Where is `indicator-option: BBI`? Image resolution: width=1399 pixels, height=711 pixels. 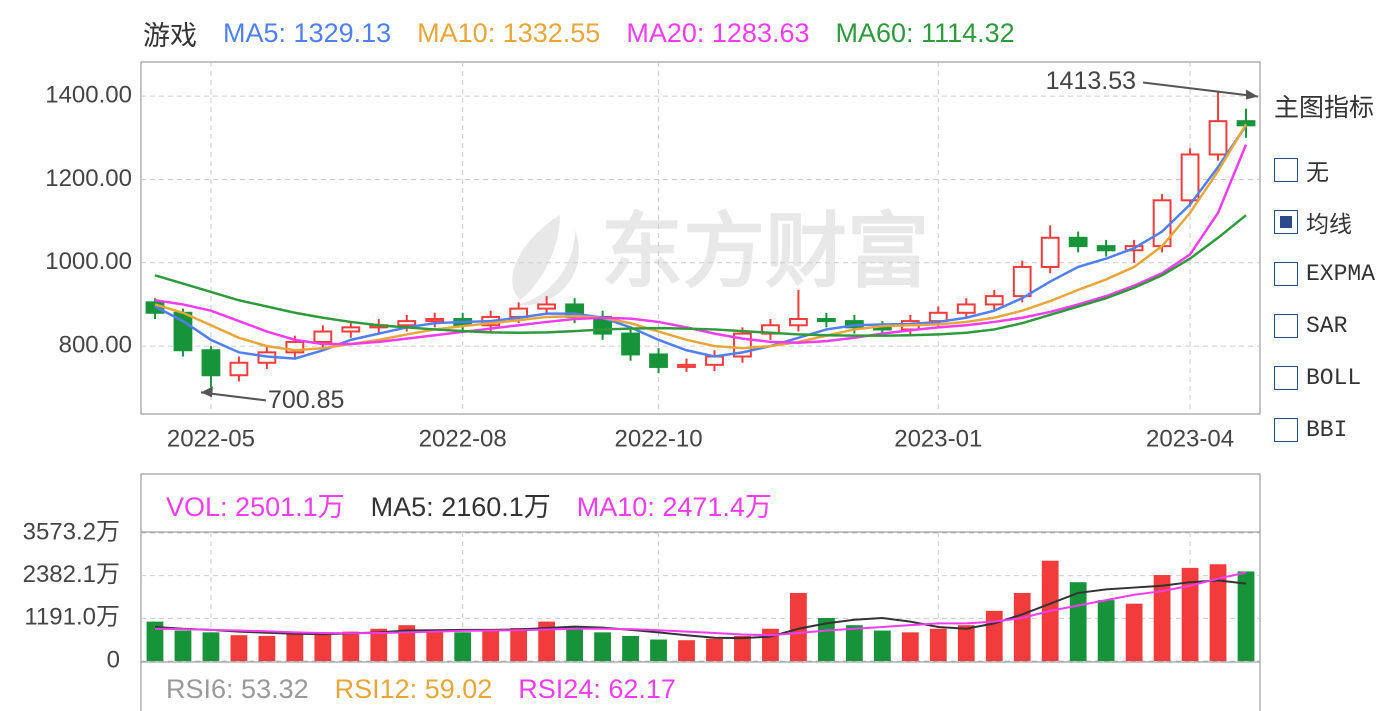 indicator-option: BBI is located at coordinates (1324, 430).